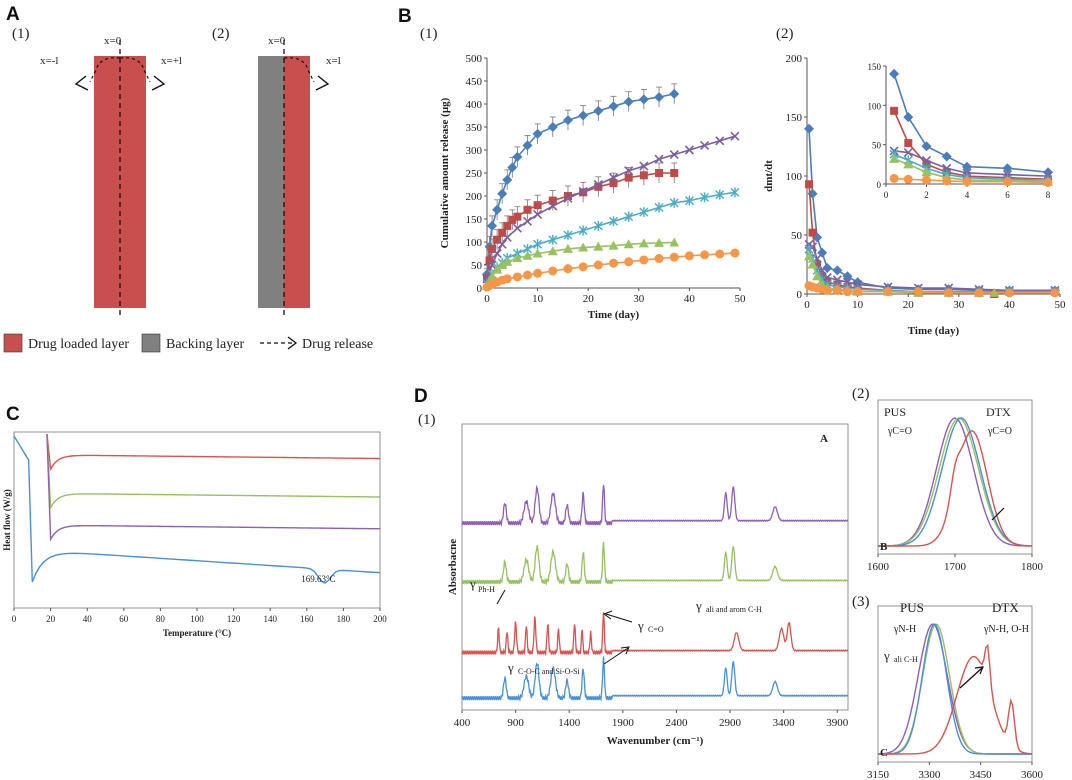 The height and width of the screenshot is (780, 1072). What do you see at coordinates (81, 83) in the screenshot?
I see `arrowhead-left-icon` at bounding box center [81, 83].